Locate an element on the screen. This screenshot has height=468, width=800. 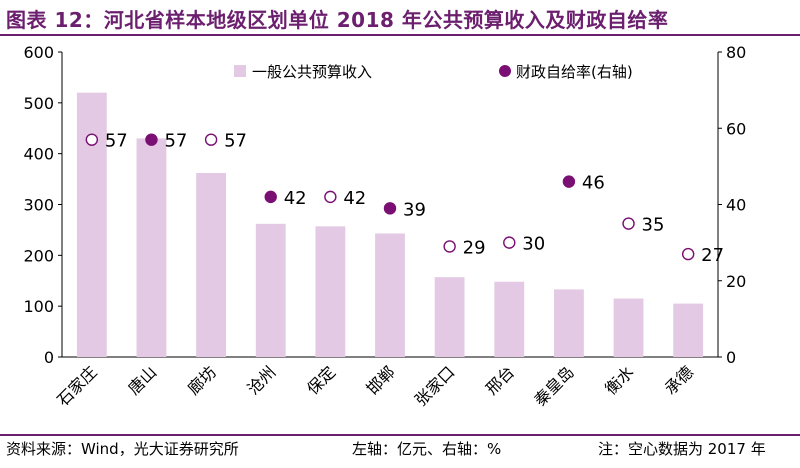
source-note: 资料来源：Wind，光大证券研究所 is located at coordinates (122, 449).